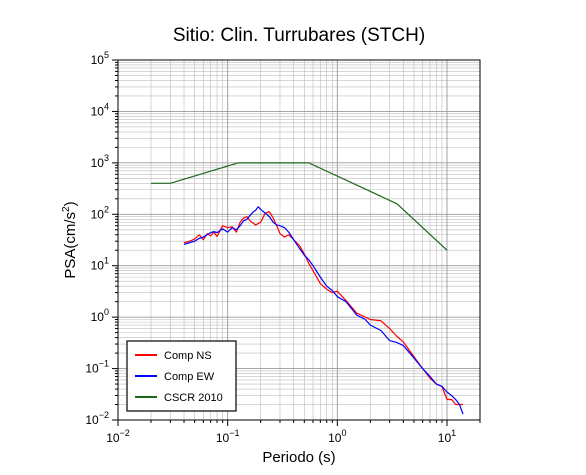 Image resolution: width=586 pixels, height=475 pixels. I want to click on y-tick-label: 10⁻¹, so click(97, 367).